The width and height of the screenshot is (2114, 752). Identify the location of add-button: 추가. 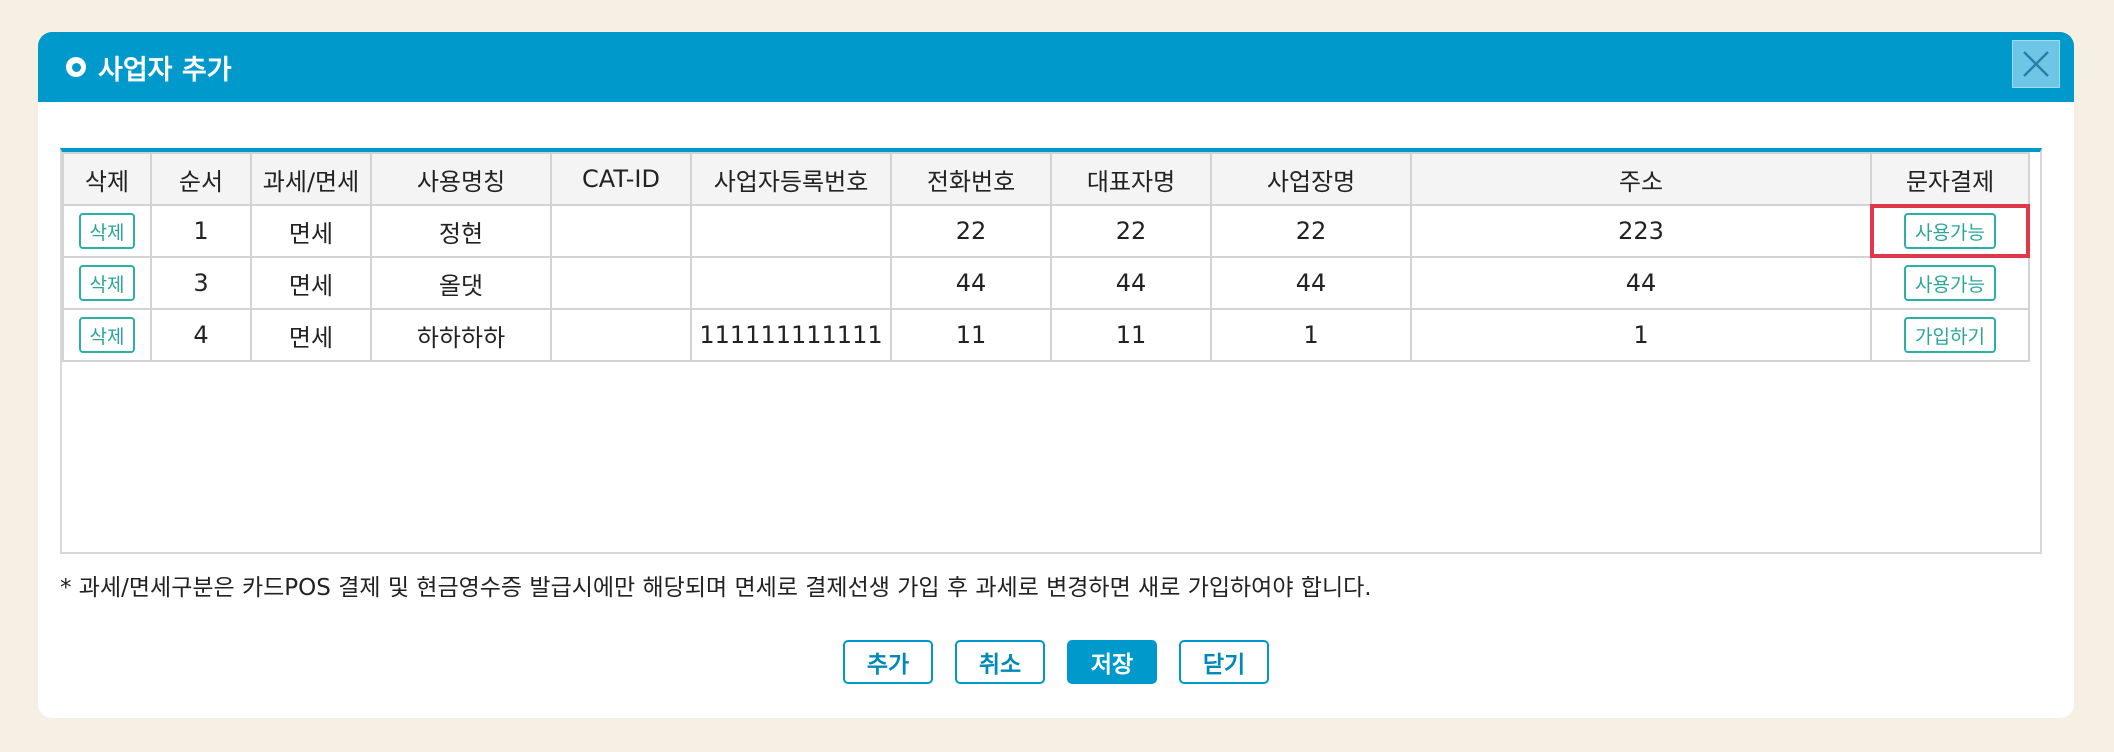
(888, 662).